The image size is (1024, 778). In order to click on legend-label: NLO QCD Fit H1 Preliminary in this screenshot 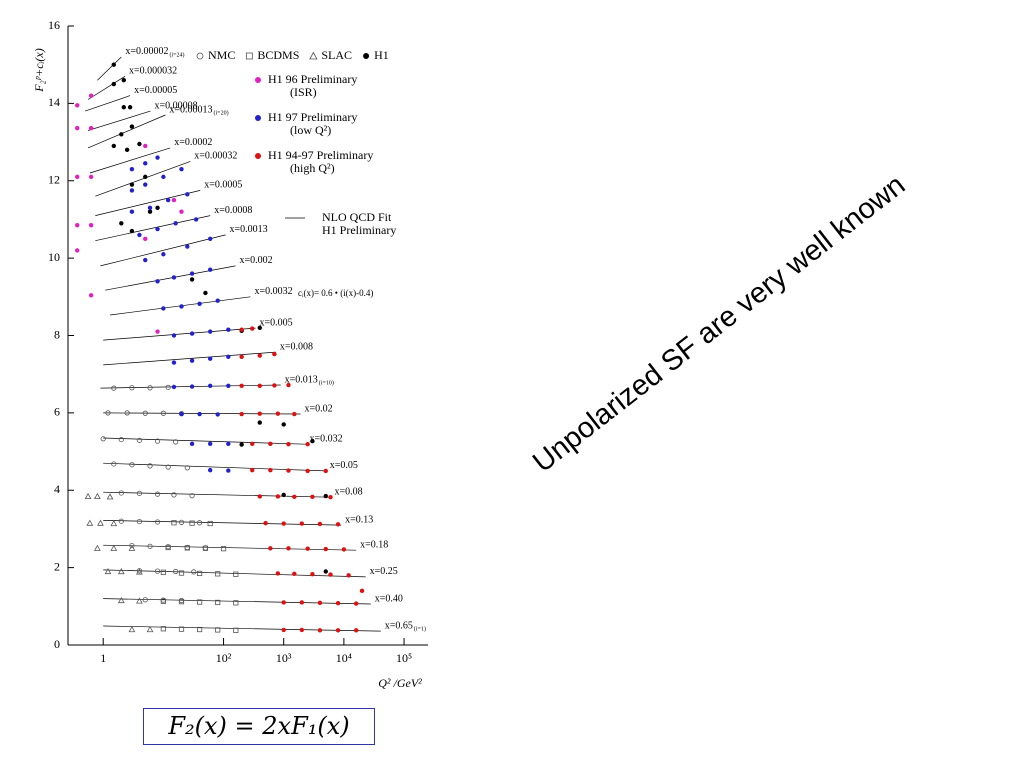, I will do `click(359, 223)`.